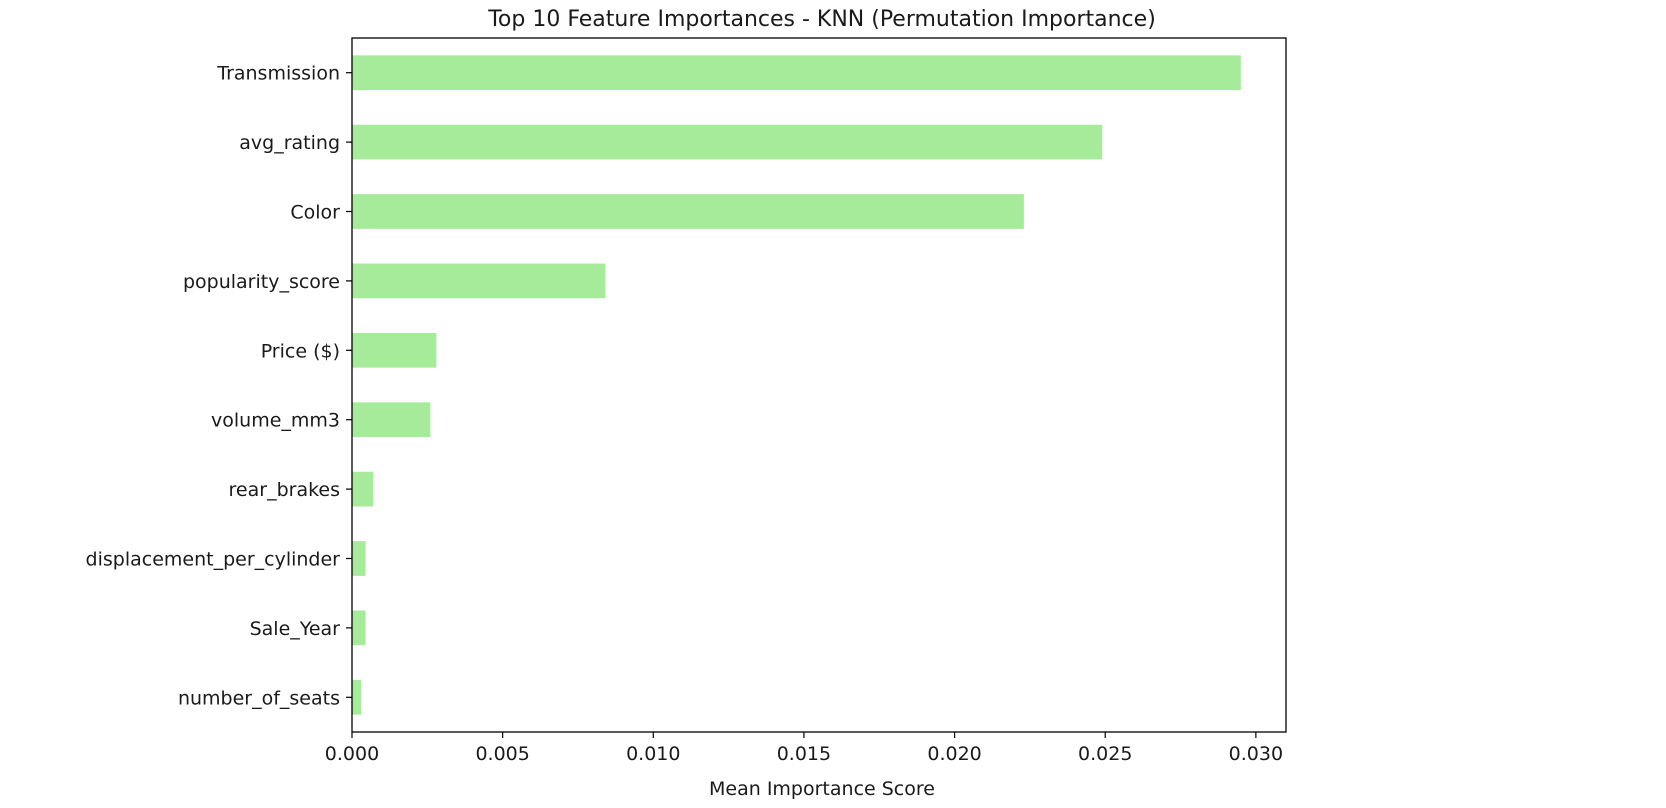 This screenshot has height=808, width=1666. I want to click on x-tick-label: 0.025, so click(1105, 754).